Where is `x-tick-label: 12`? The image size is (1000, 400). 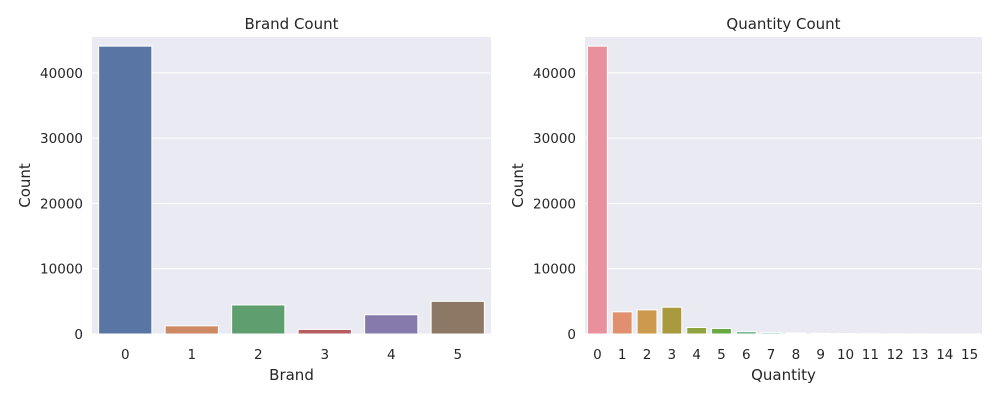 x-tick-label: 12 is located at coordinates (895, 355).